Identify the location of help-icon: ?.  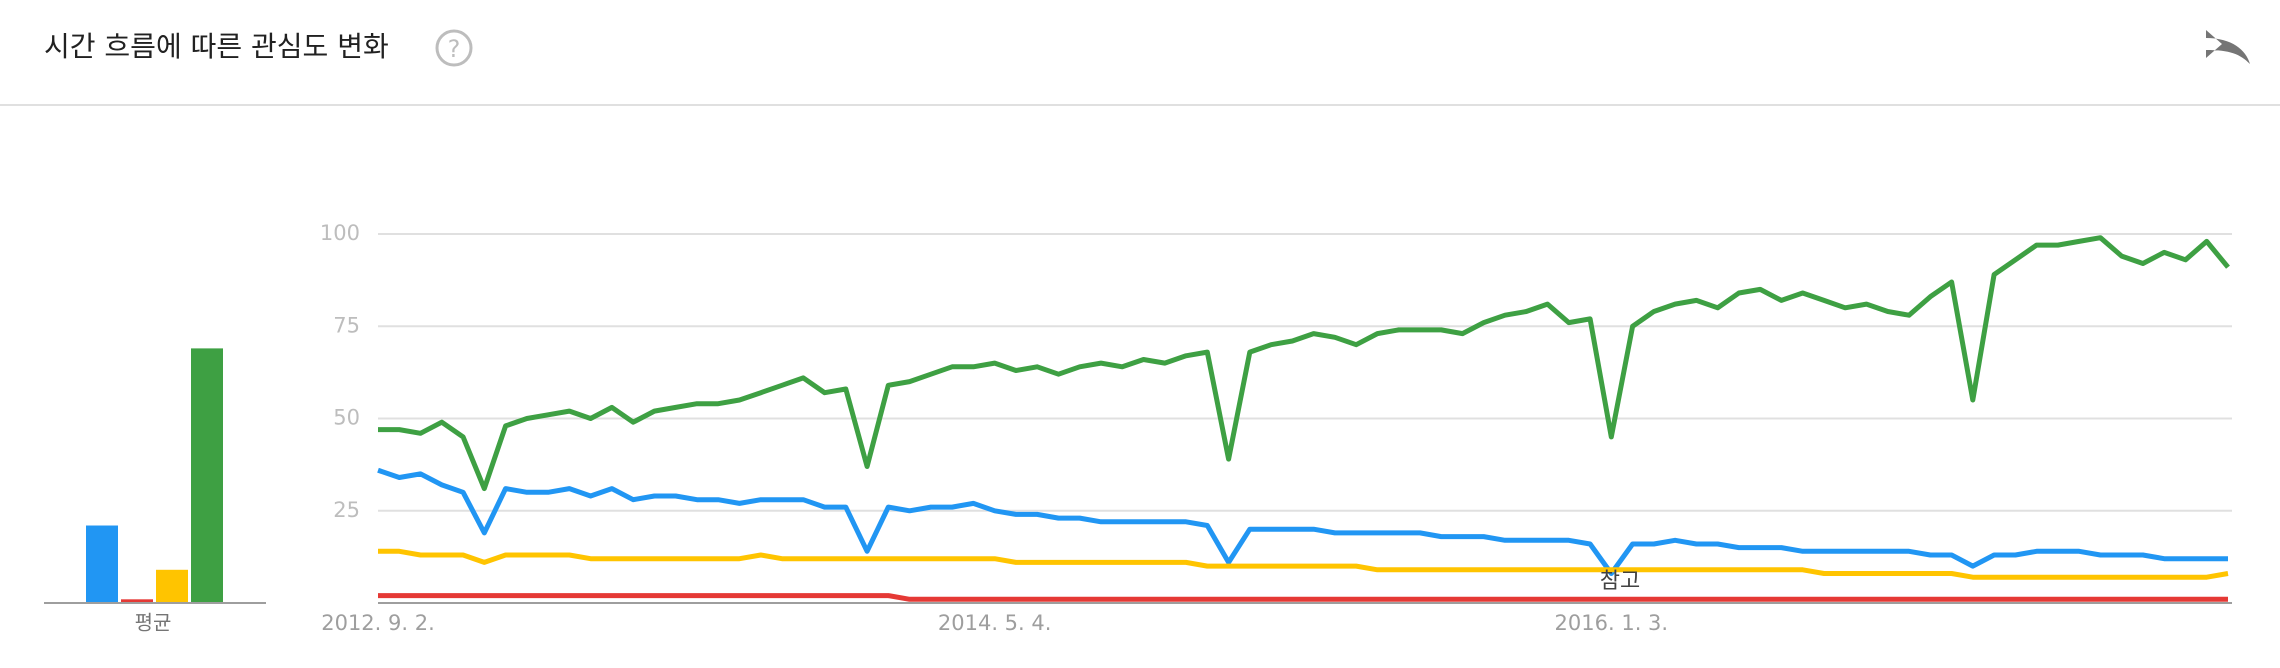
(454, 48).